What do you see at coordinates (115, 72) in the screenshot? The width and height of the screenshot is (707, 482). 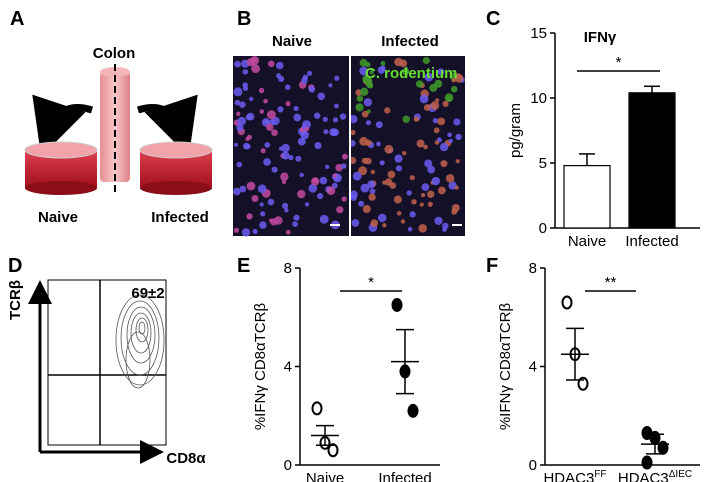 I see `colon-tube-top` at bounding box center [115, 72].